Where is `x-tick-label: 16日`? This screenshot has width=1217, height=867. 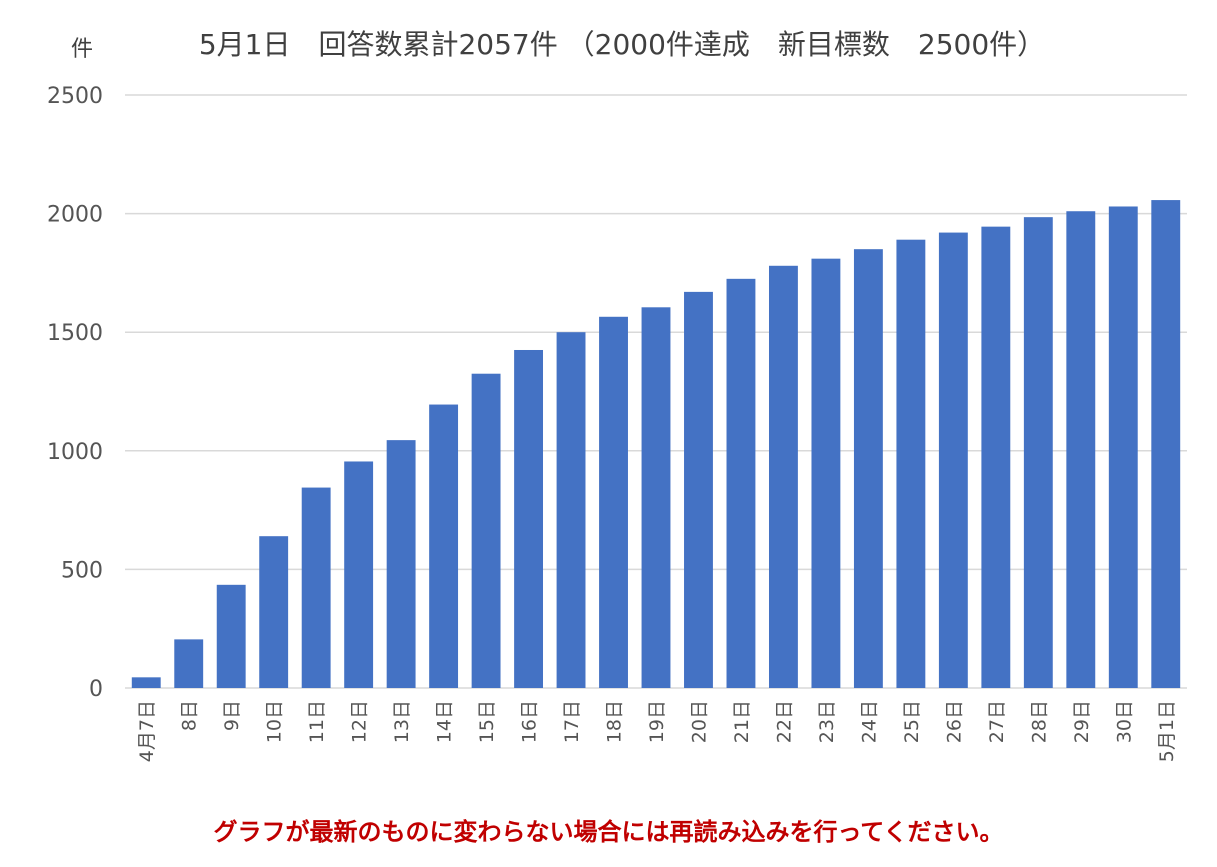
x-tick-label: 16日 is located at coordinates (530, 721).